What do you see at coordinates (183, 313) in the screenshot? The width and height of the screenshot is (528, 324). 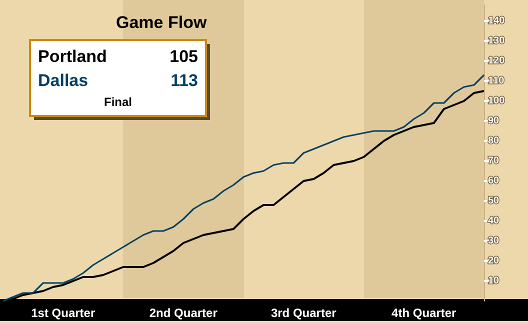 I see `x-tick-label: 2nd Quarter` at bounding box center [183, 313].